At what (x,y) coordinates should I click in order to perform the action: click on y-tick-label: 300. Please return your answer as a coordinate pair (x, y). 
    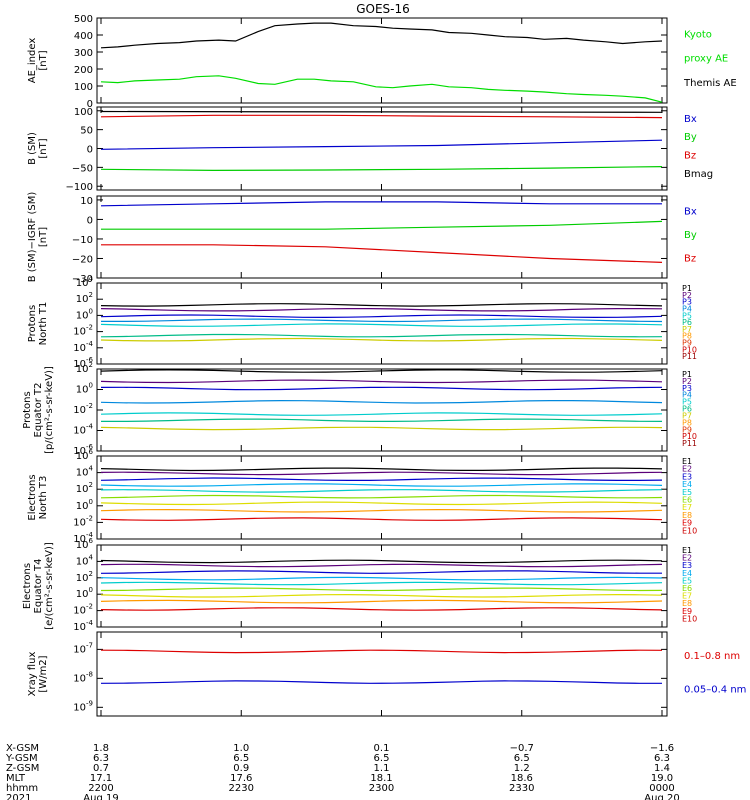
    Looking at the image, I should click on (83, 53).